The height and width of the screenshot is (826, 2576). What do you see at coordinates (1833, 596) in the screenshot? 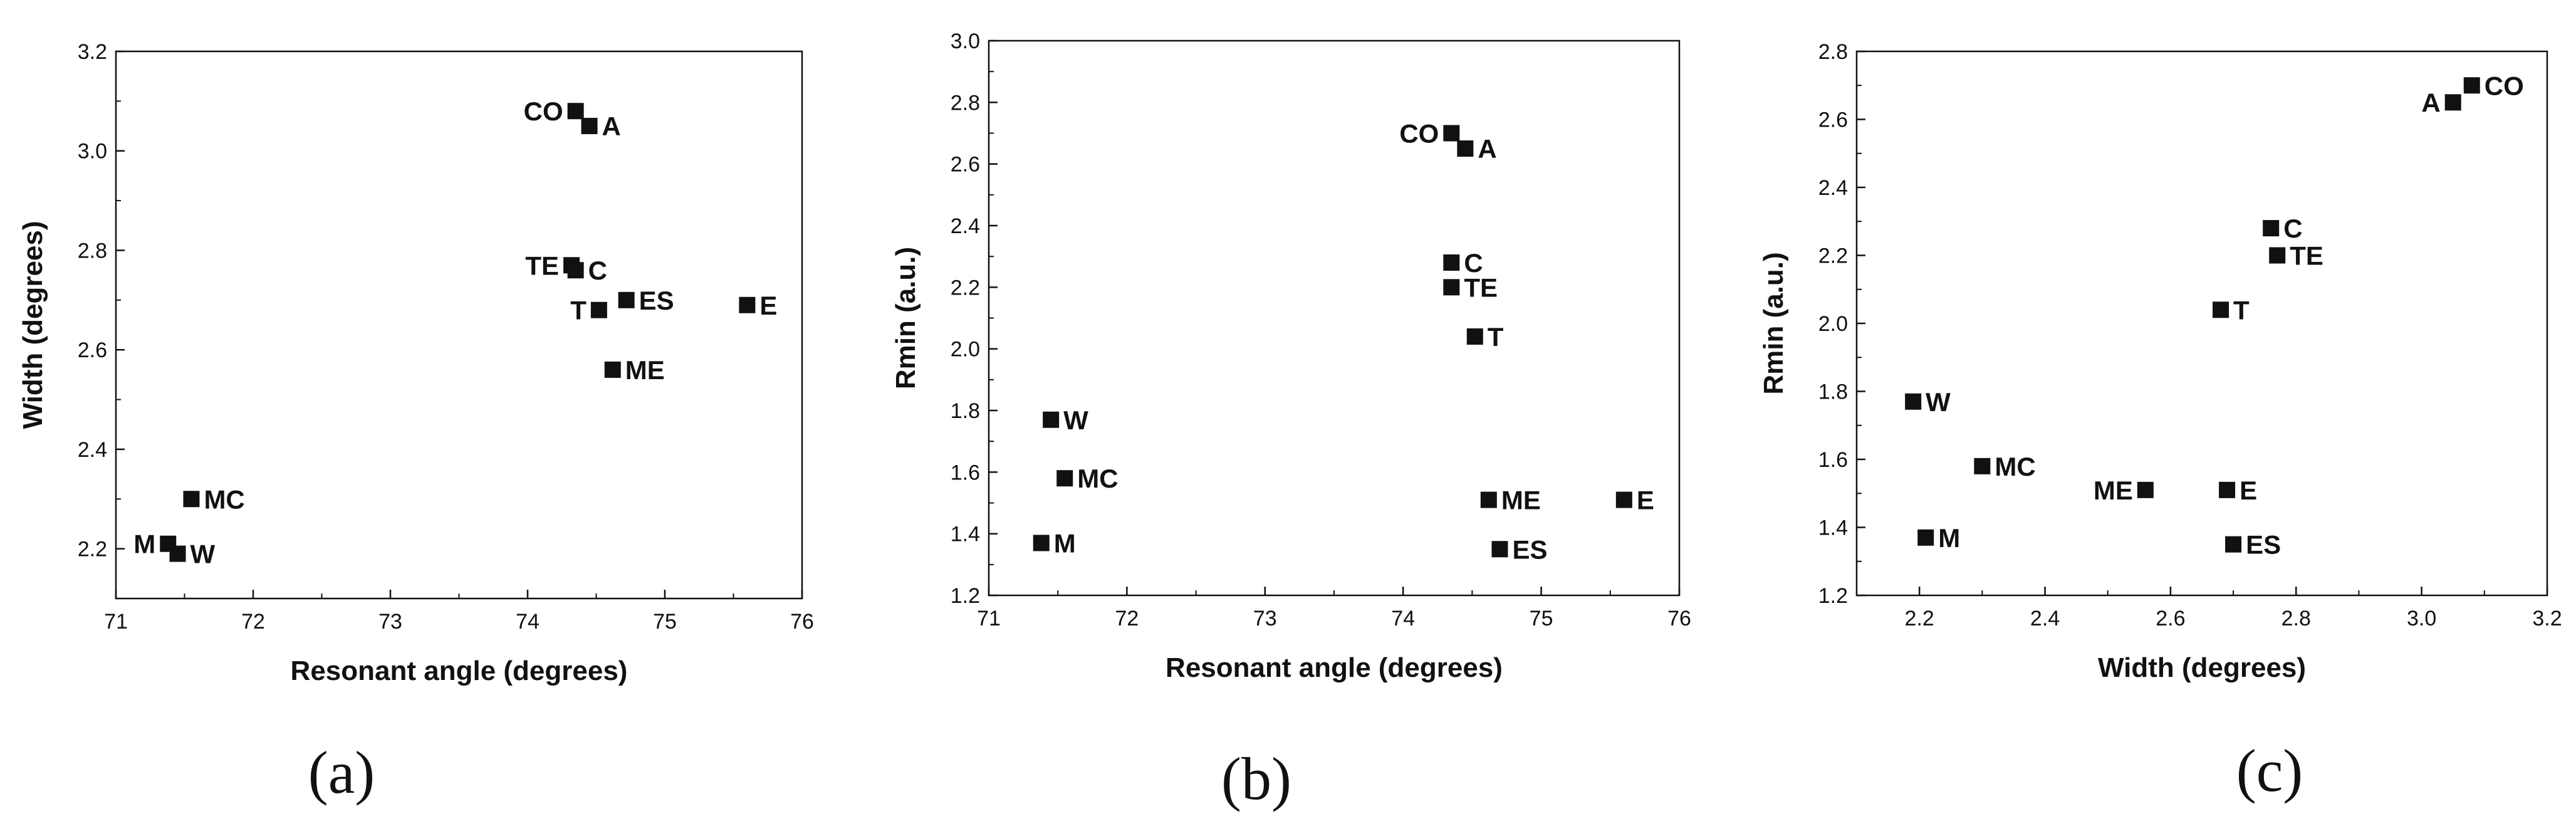
I see `y-tick-label: 1.2` at bounding box center [1833, 596].